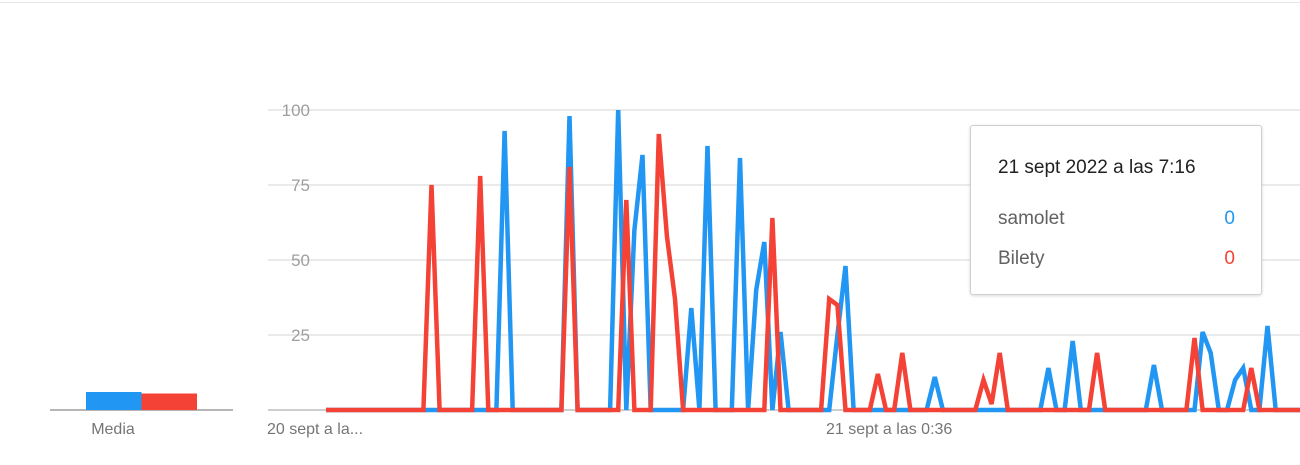  What do you see at coordinates (300, 260) in the screenshot?
I see `y-tick-label: 50` at bounding box center [300, 260].